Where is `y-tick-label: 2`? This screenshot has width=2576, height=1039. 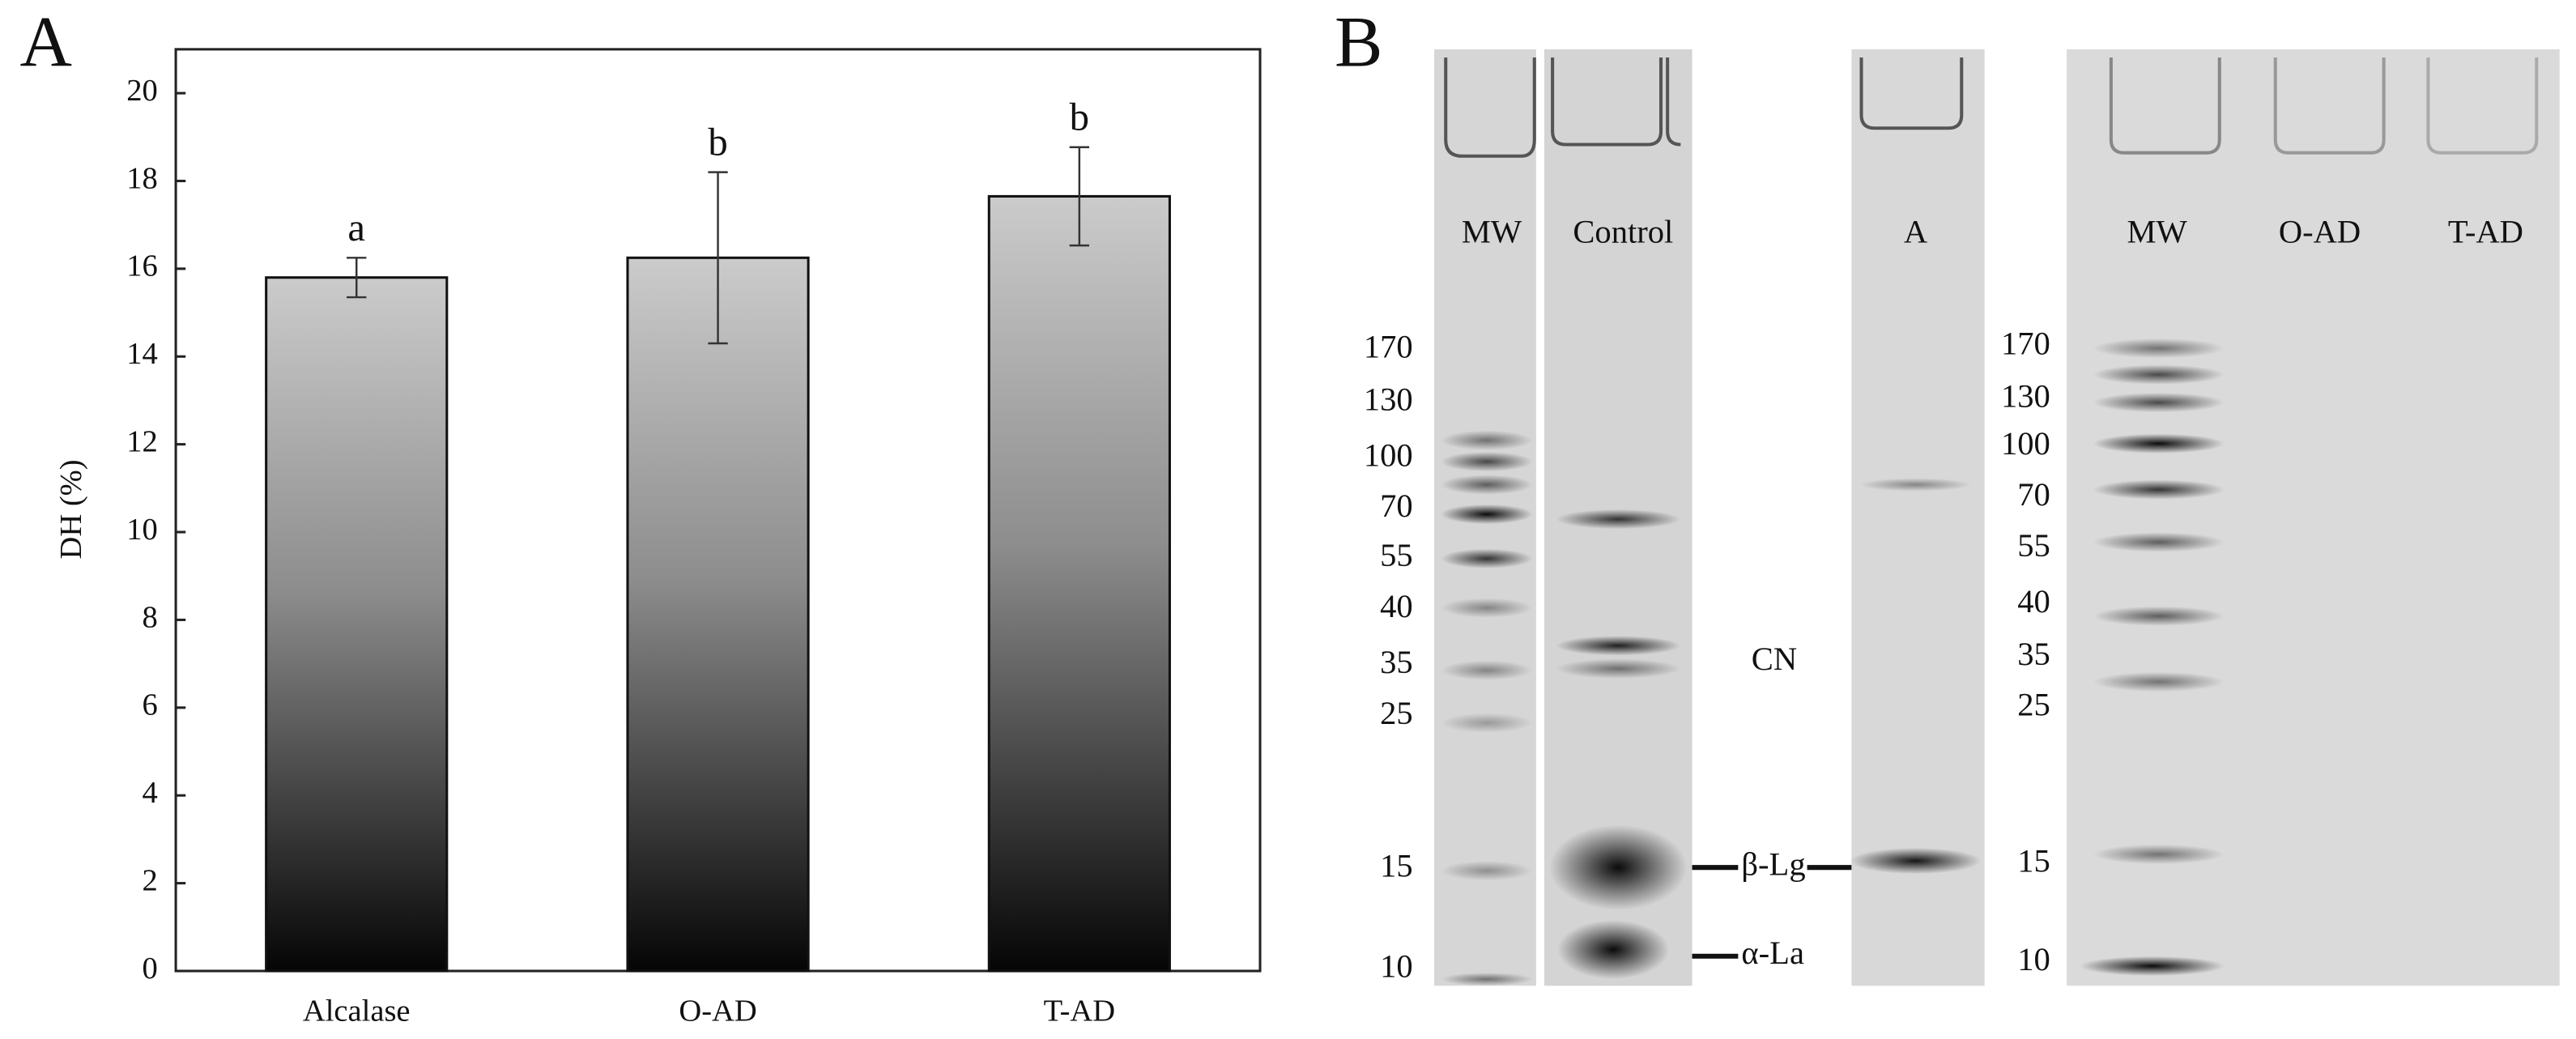 y-tick-label: 2 is located at coordinates (149, 880).